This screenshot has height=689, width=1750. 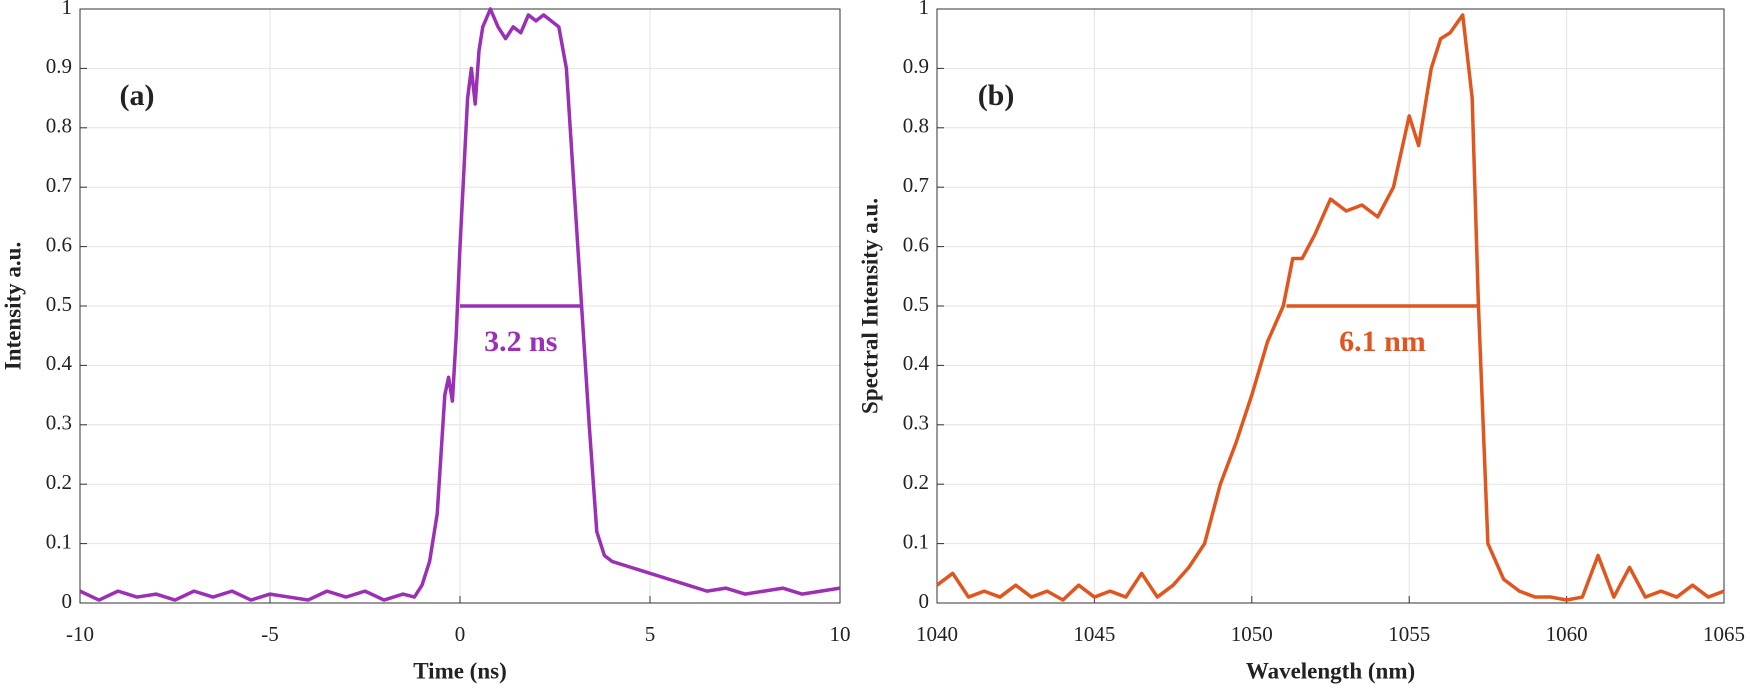 What do you see at coordinates (460, 670) in the screenshot?
I see `x-axis-label: Time (ns)` at bounding box center [460, 670].